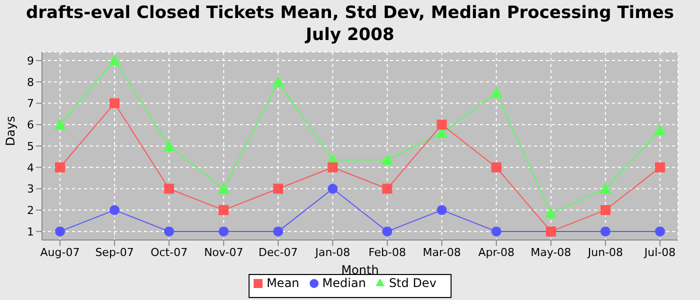  Describe the element at coordinates (30, 61) in the screenshot. I see `y-tick-label: 9` at that location.